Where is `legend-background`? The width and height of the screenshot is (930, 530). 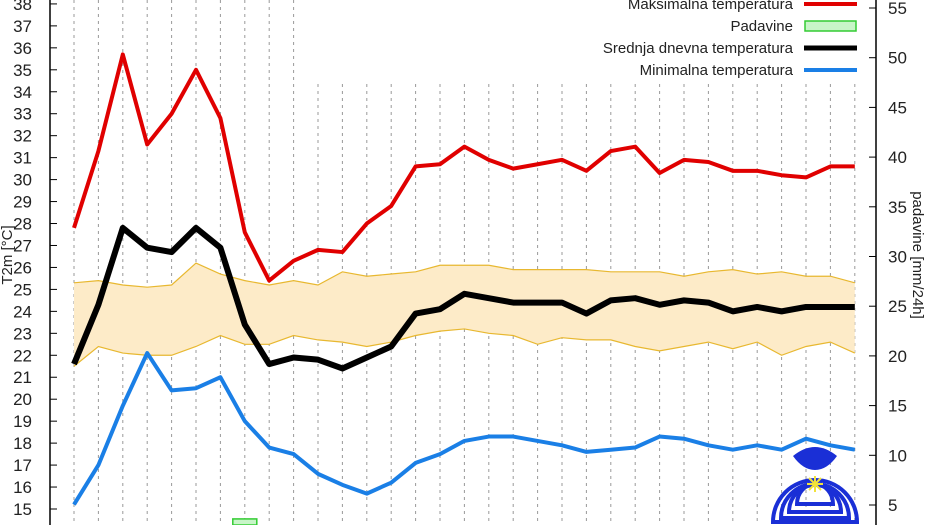
legend-background is located at coordinates (585, 41).